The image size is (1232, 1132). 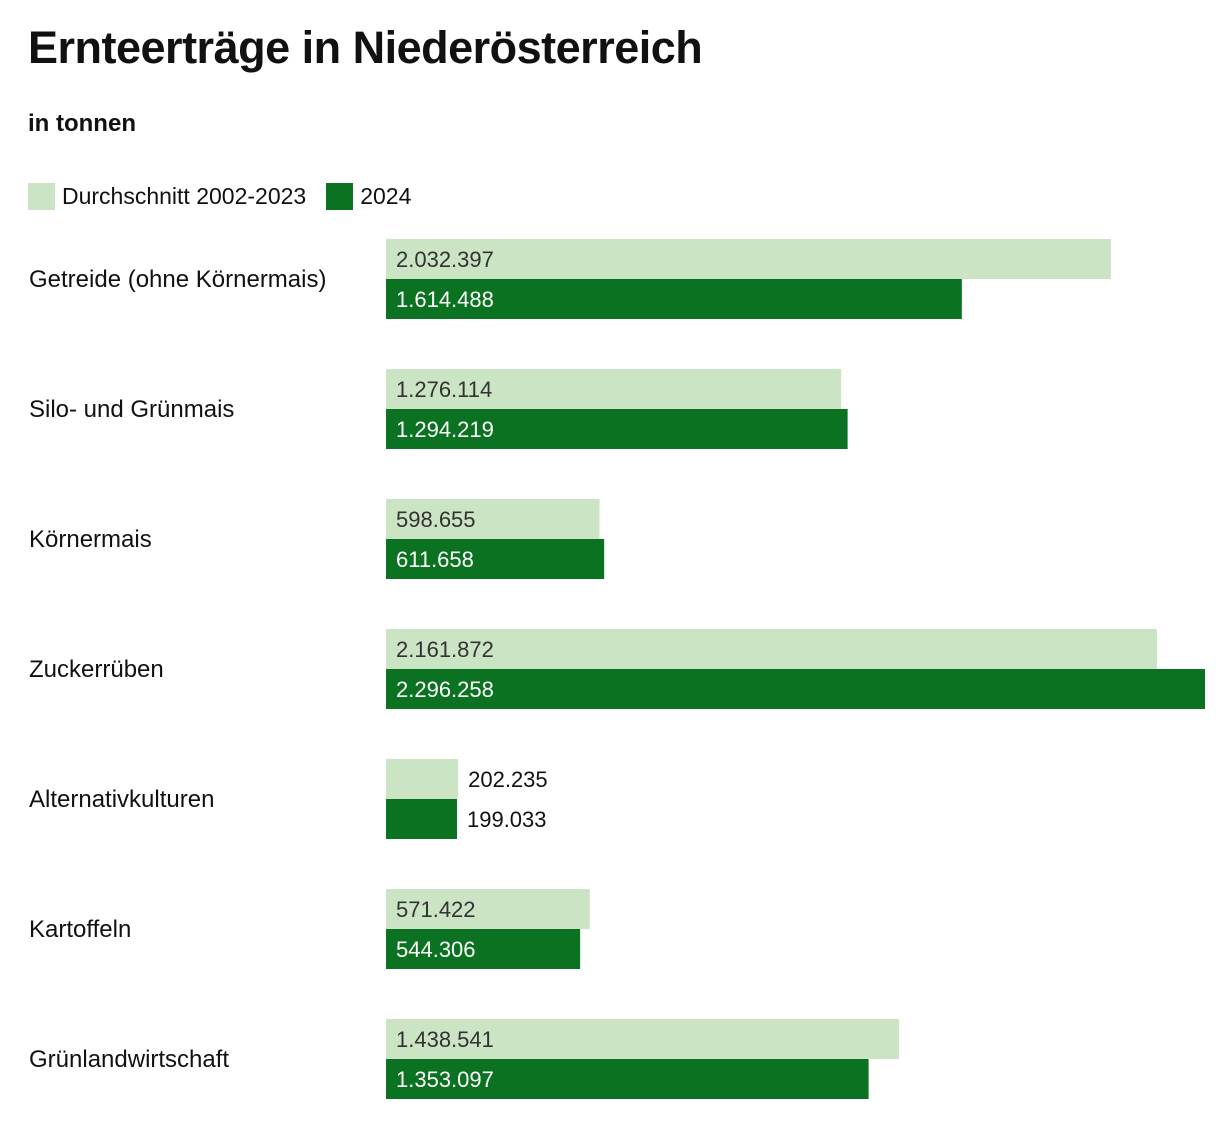 I want to click on value-label-2024-grünlandwirtschaft: 1.353.097, so click(x=445, y=1079).